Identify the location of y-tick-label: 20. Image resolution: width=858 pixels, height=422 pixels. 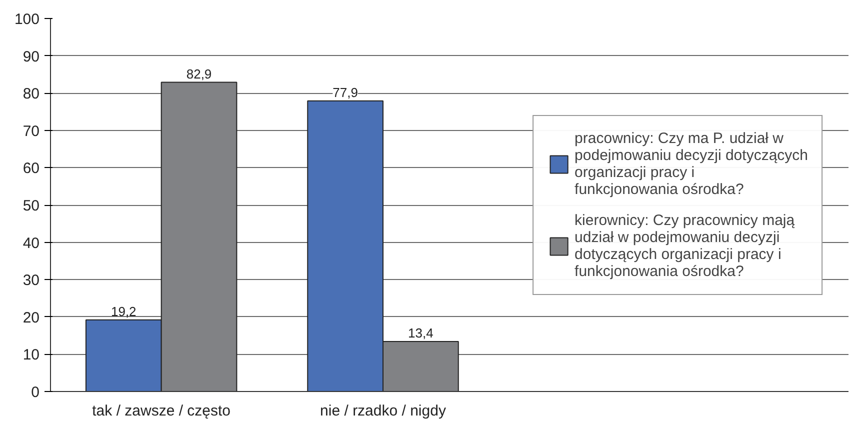
(31, 317).